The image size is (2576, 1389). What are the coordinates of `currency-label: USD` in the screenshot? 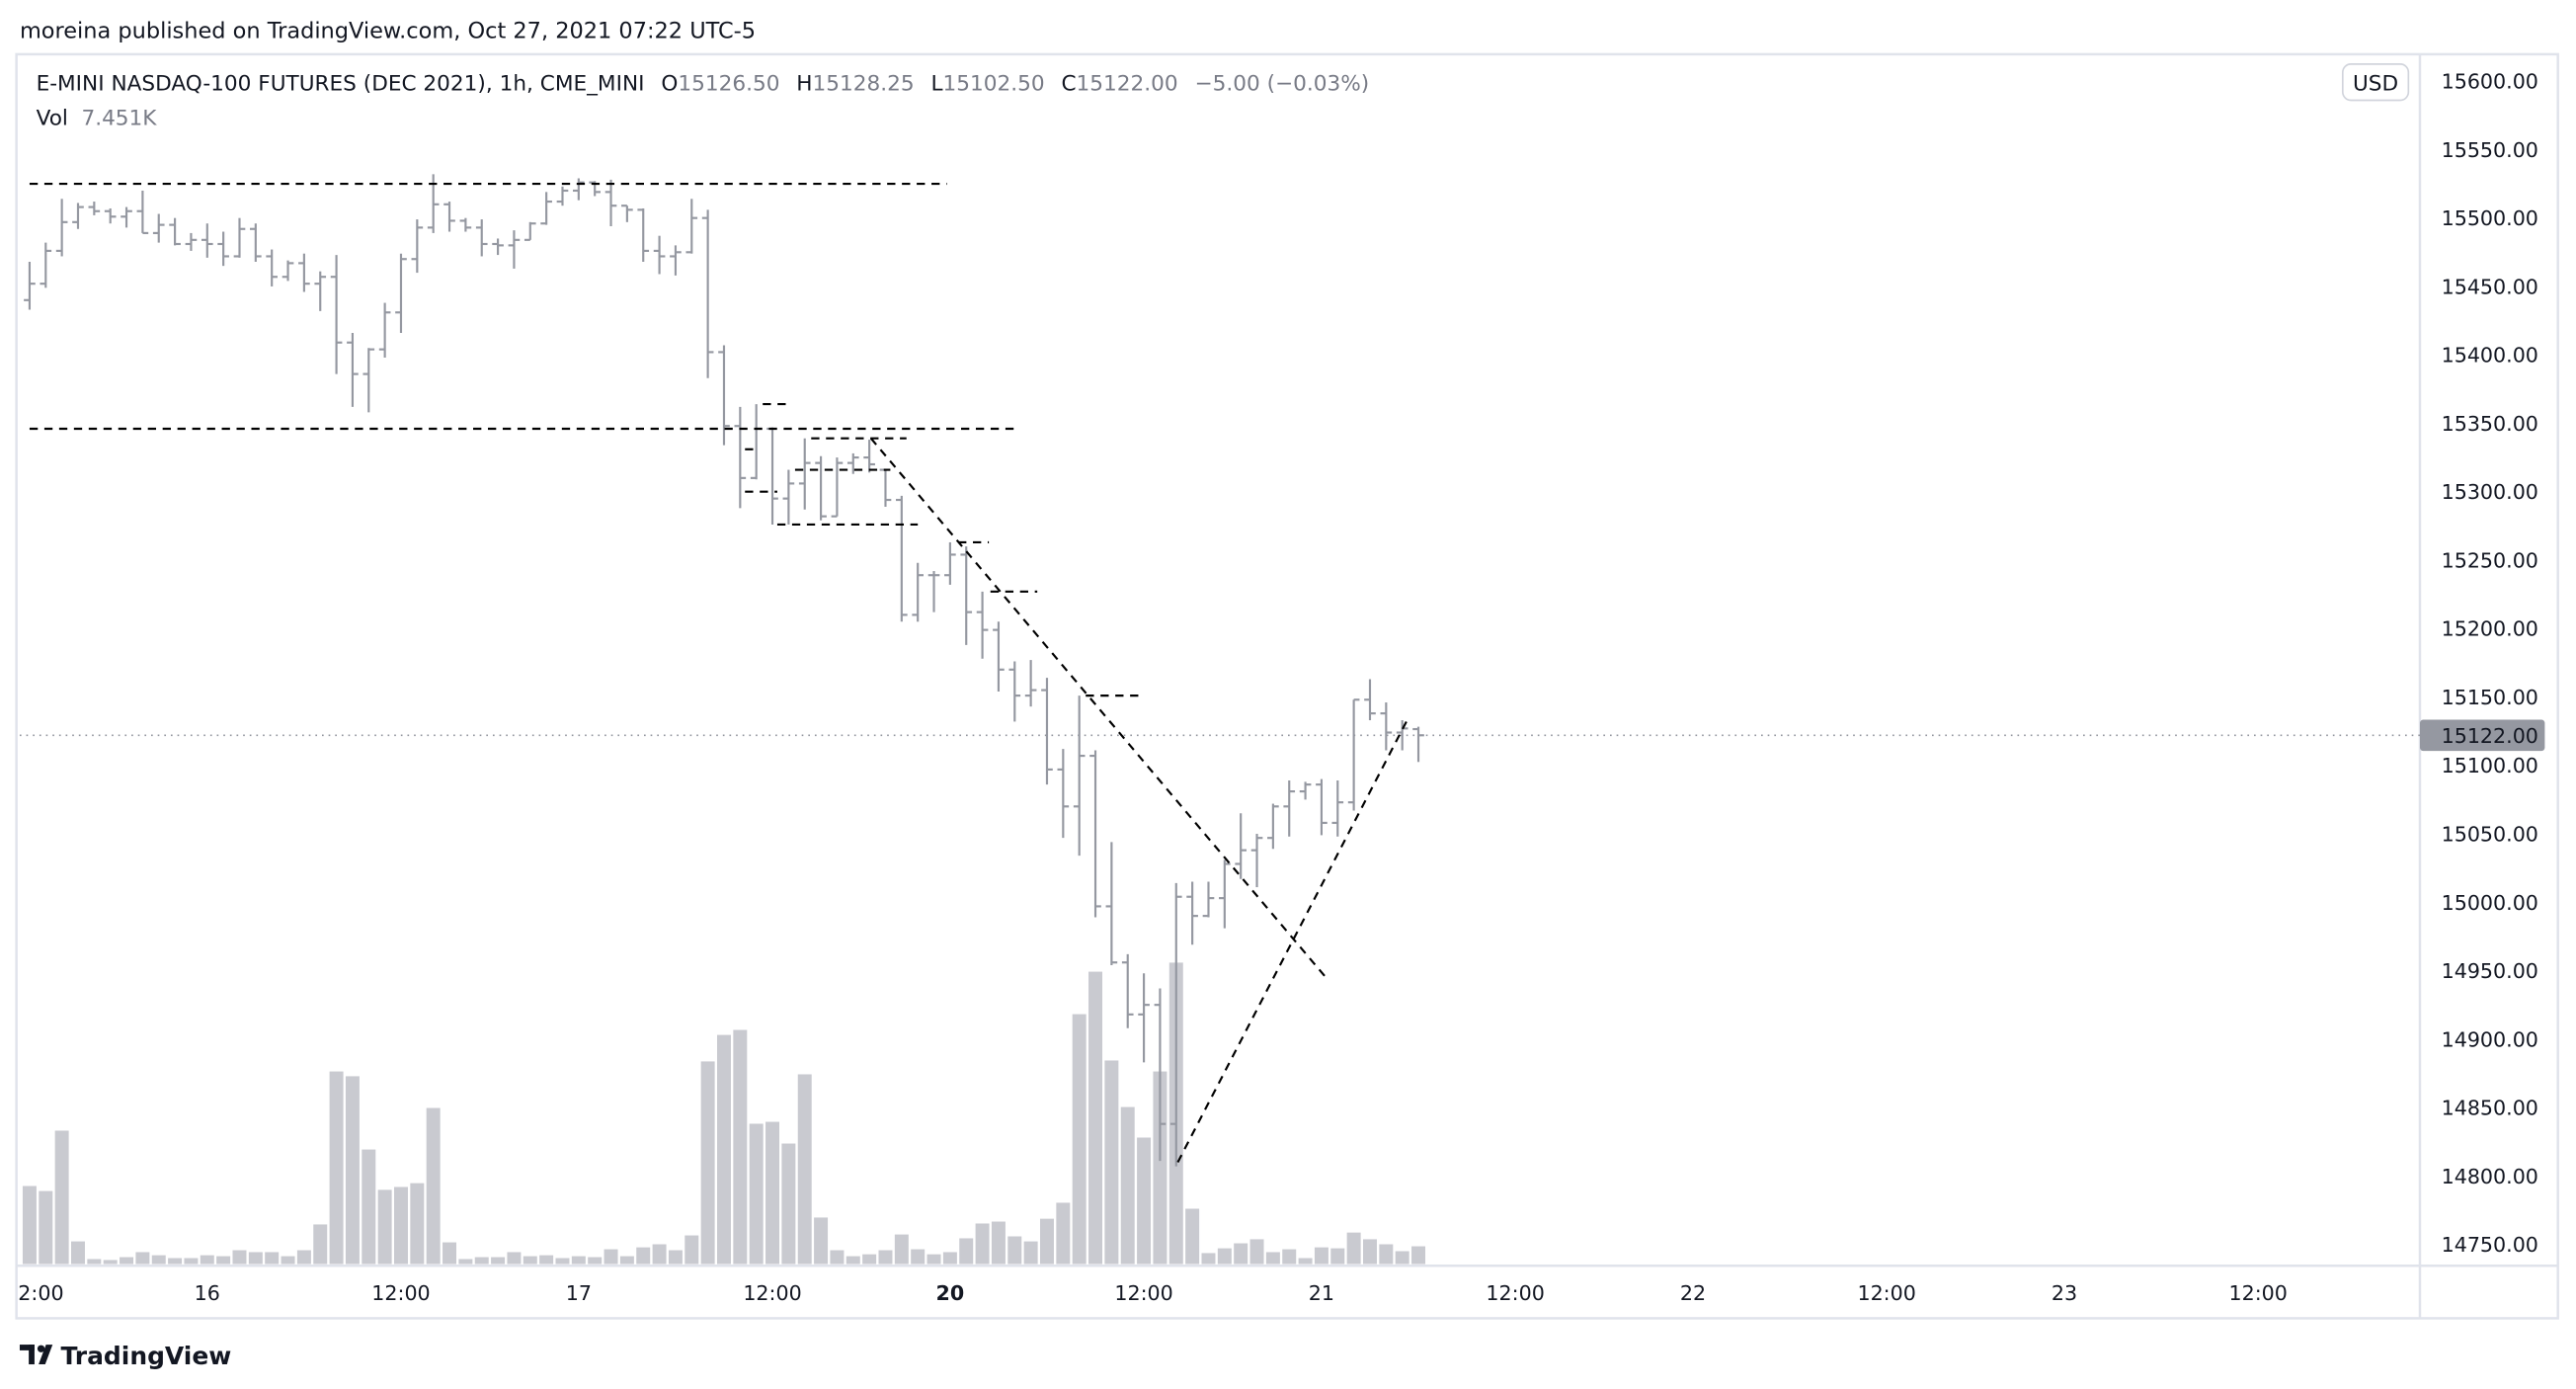 It's located at (2375, 85).